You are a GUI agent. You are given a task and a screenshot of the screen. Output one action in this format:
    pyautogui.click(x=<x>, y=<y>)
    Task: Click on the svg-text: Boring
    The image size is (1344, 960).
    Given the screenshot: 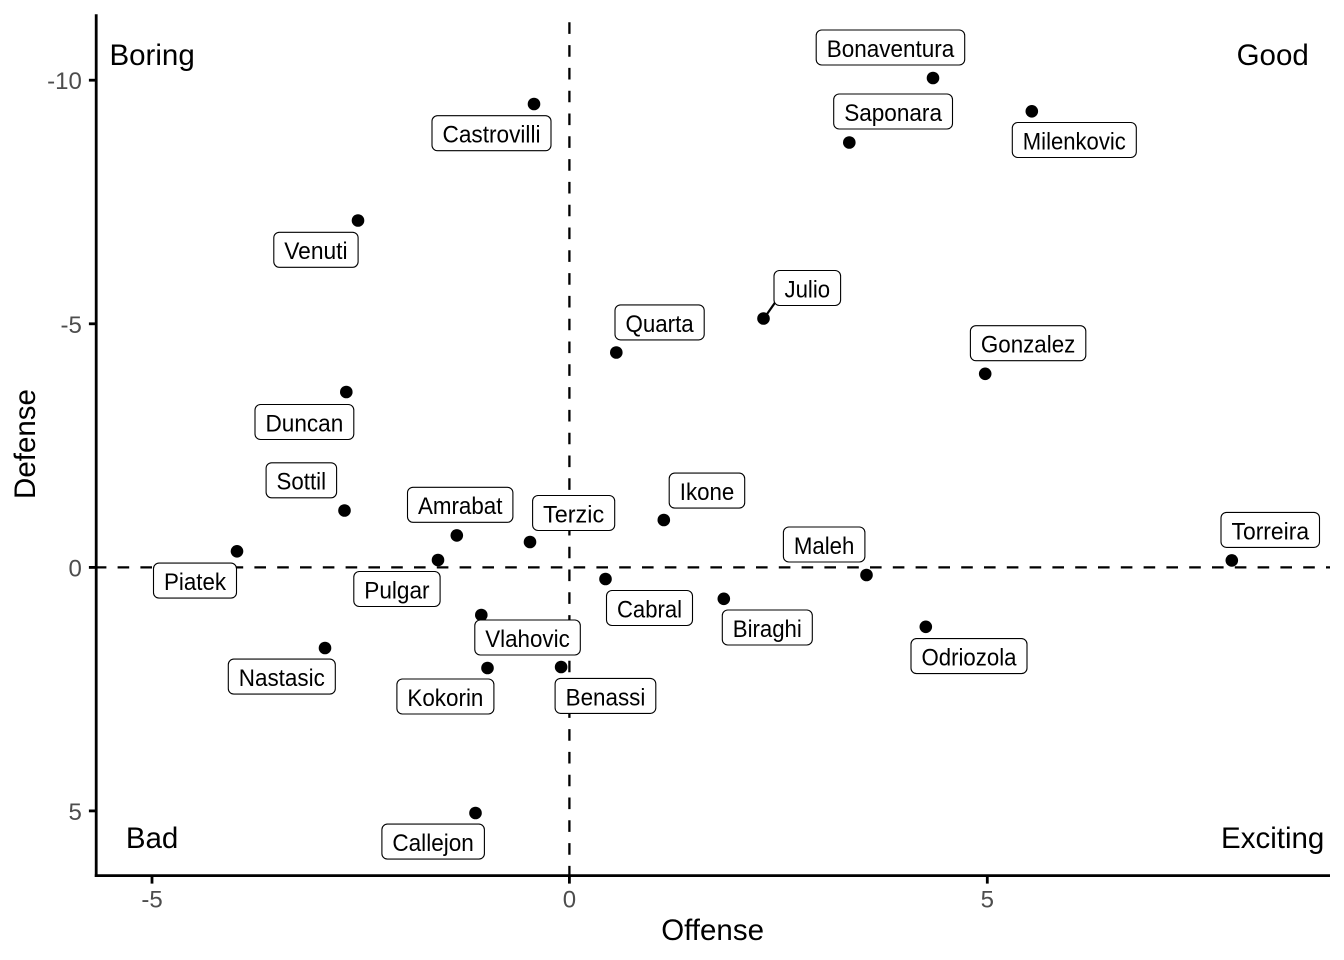 What is the action you would take?
    pyautogui.click(x=151, y=55)
    